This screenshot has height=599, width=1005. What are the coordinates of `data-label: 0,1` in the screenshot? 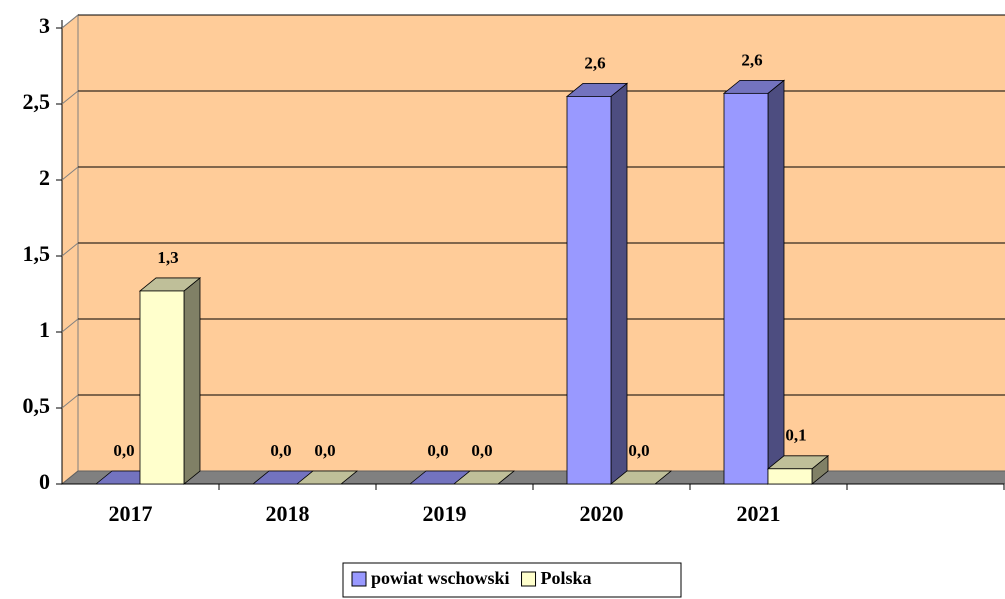 It's located at (795, 435).